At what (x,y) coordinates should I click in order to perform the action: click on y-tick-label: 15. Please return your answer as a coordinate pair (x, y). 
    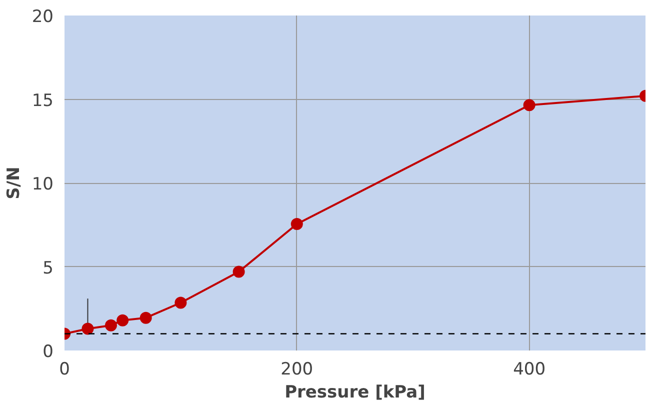
    Looking at the image, I should click on (43, 100).